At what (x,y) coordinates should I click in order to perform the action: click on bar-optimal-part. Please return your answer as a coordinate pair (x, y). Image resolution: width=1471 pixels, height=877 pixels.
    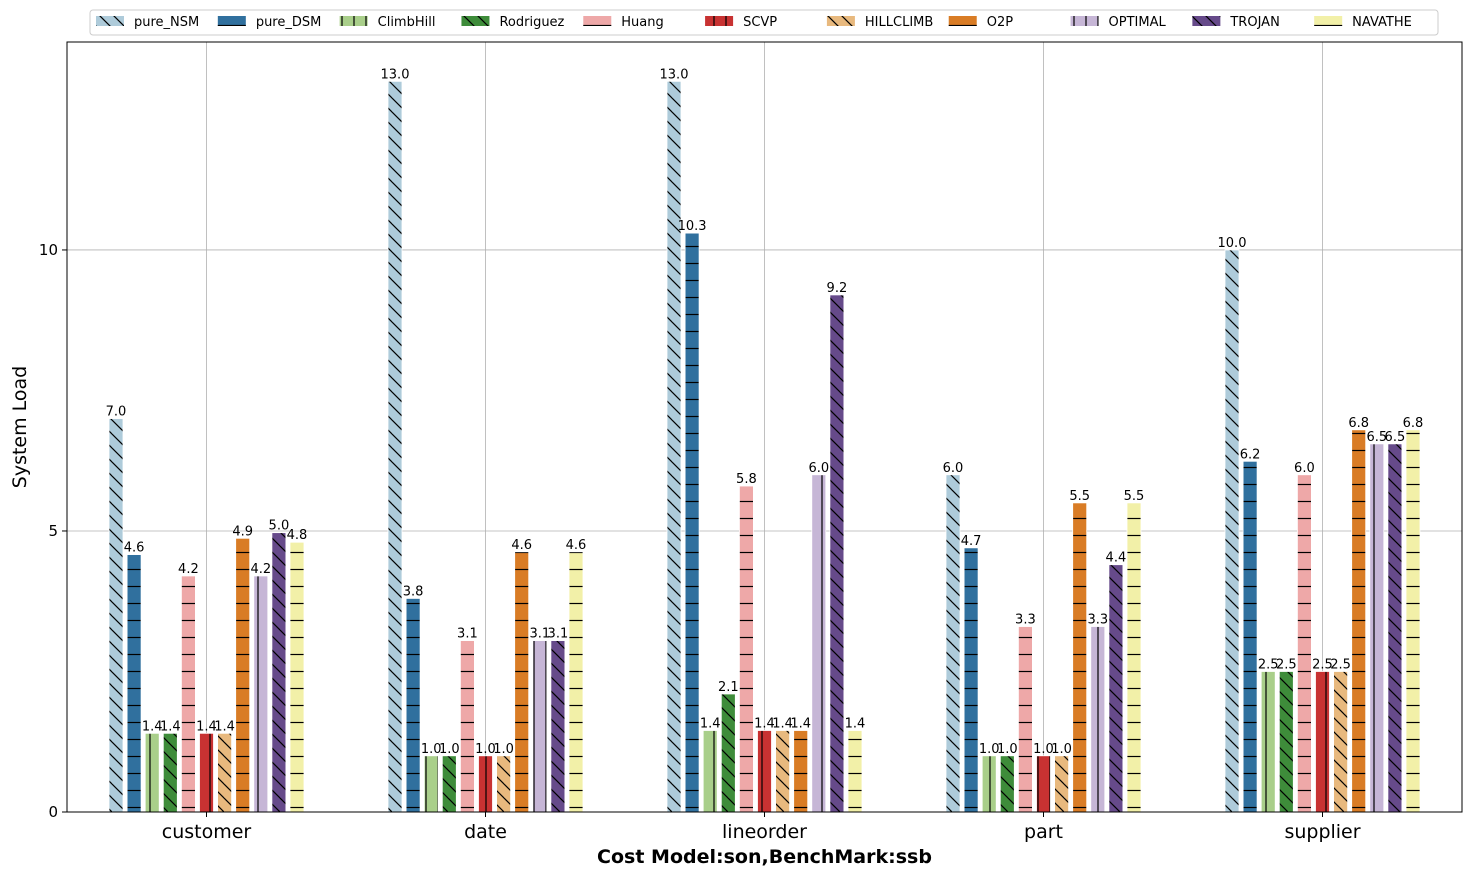
    Looking at the image, I should click on (1098, 719).